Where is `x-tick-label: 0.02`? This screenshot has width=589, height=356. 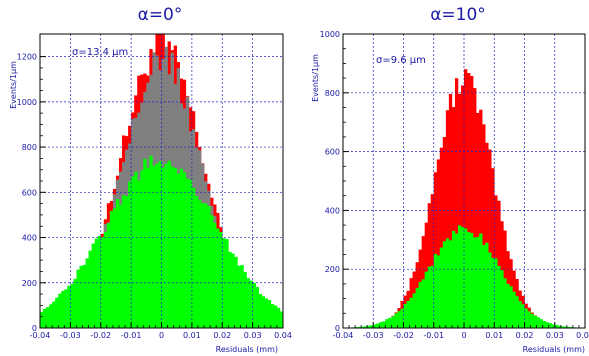 x-tick-label: 0.02 is located at coordinates (222, 335).